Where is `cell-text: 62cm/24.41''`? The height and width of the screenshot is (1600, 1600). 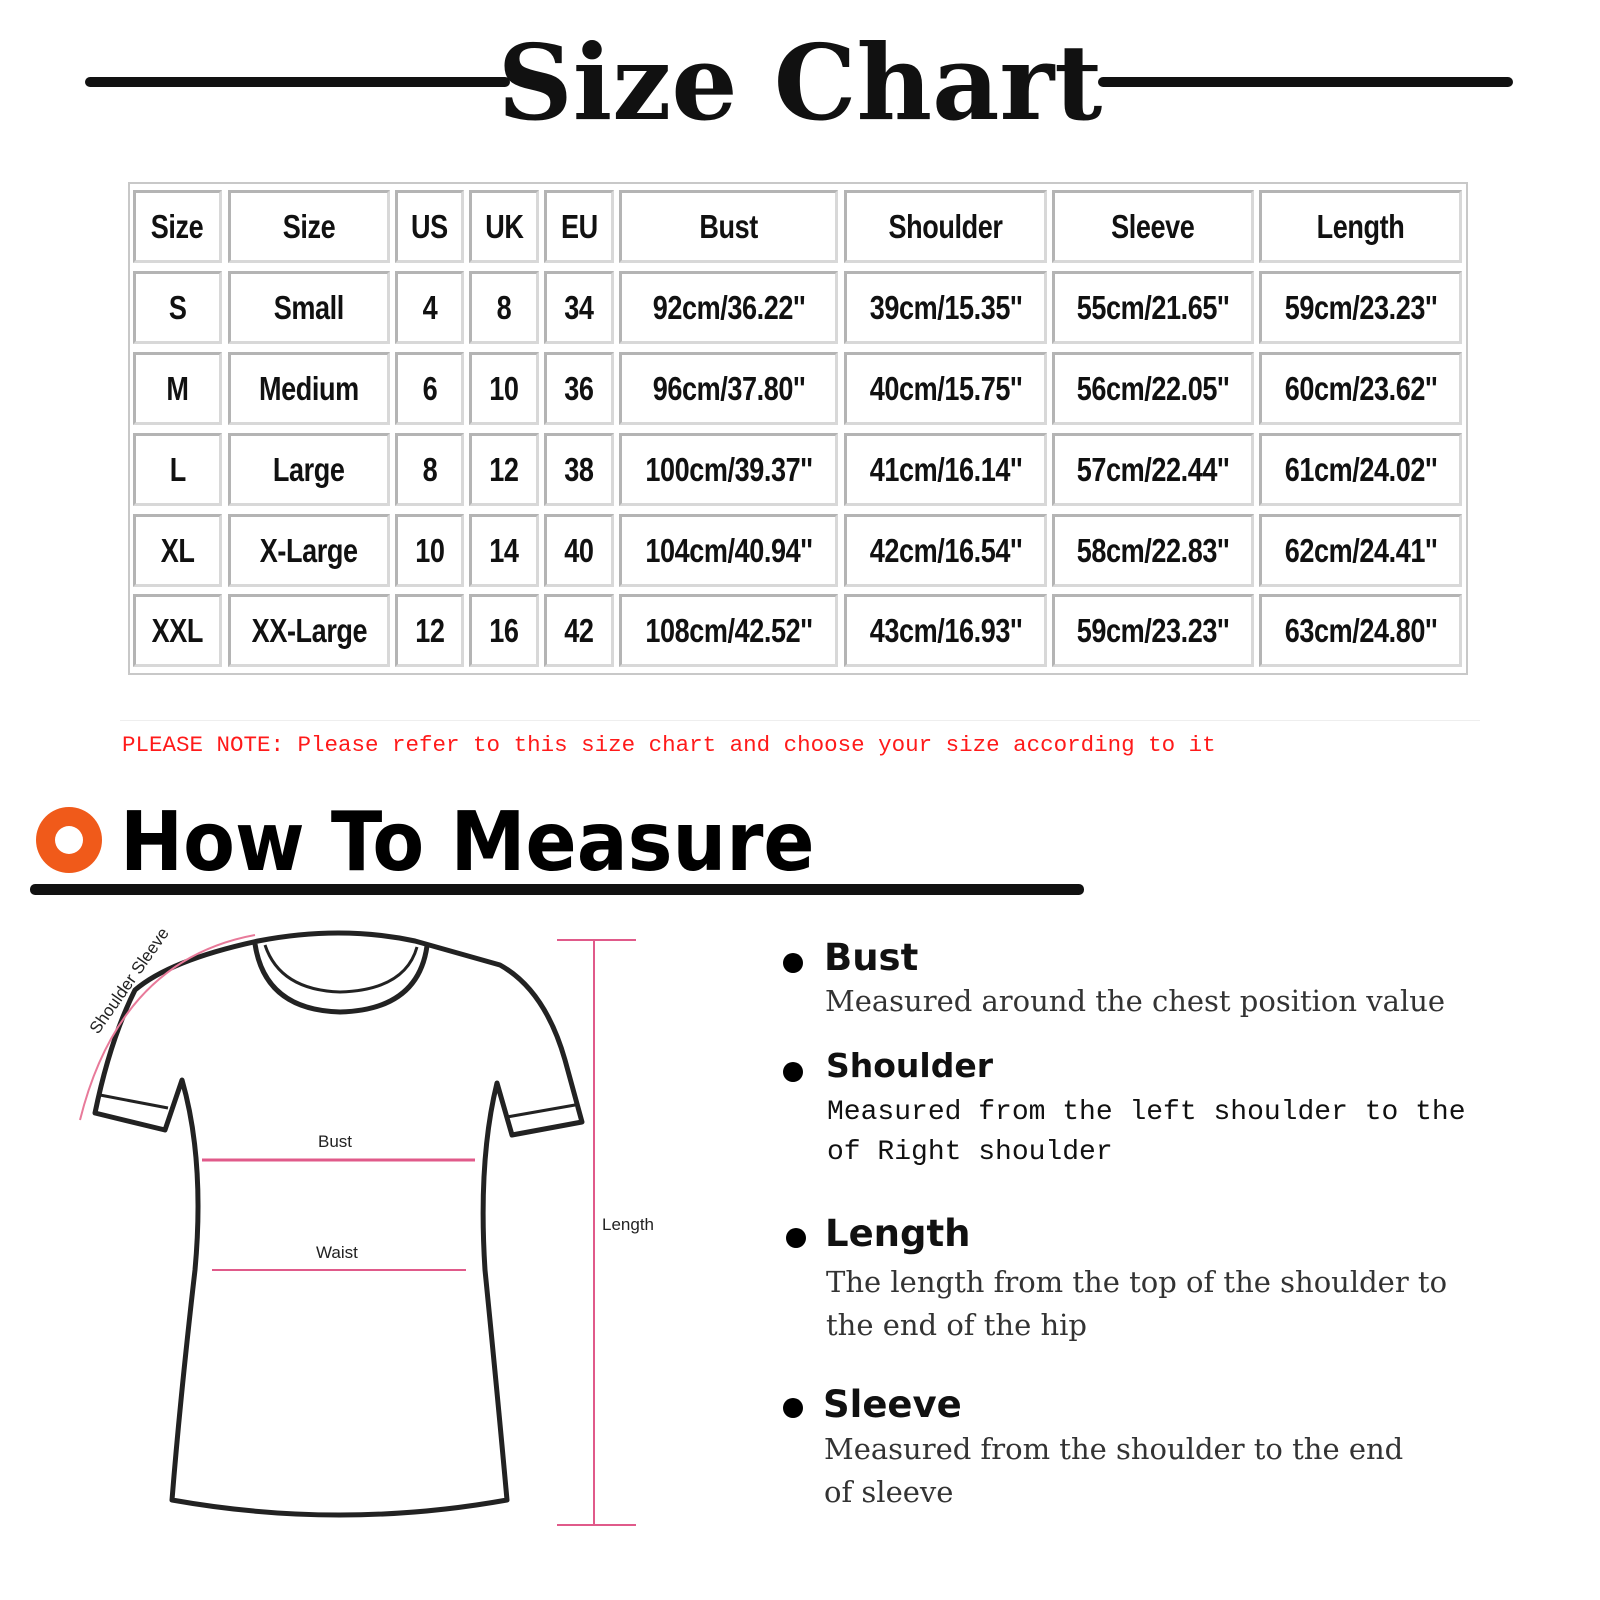
cell-text: 62cm/24.41'' is located at coordinates (1360, 550).